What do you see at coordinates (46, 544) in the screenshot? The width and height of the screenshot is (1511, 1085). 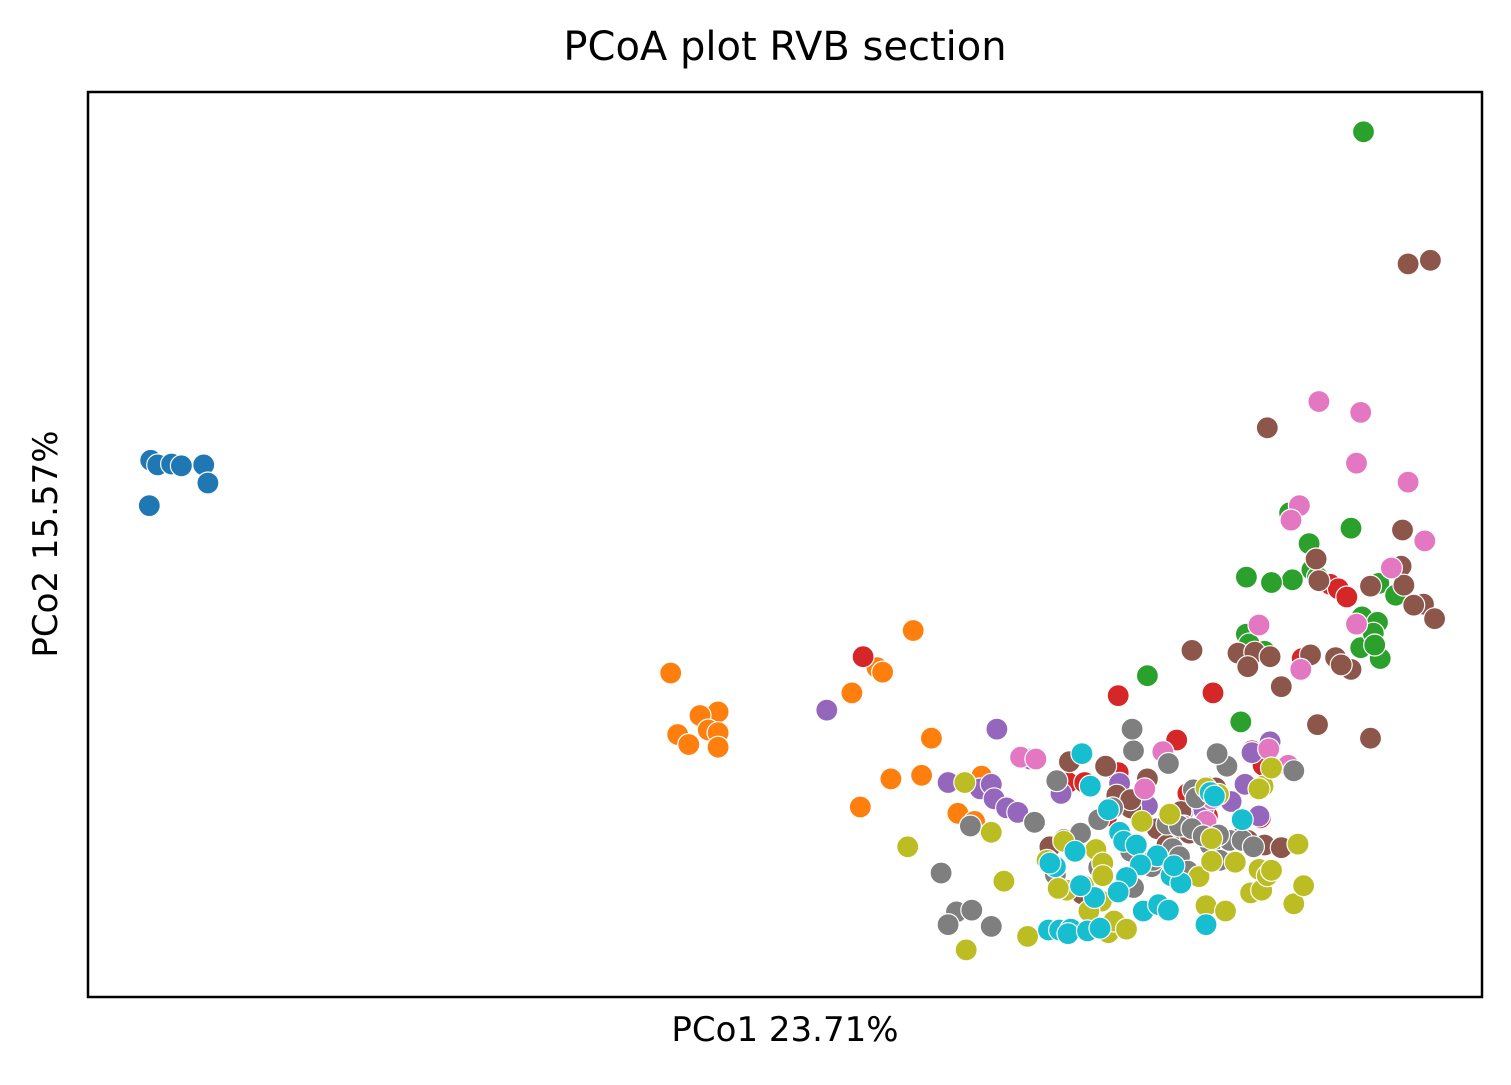 I see `y-axis-label: PCo2 15.57%` at bounding box center [46, 544].